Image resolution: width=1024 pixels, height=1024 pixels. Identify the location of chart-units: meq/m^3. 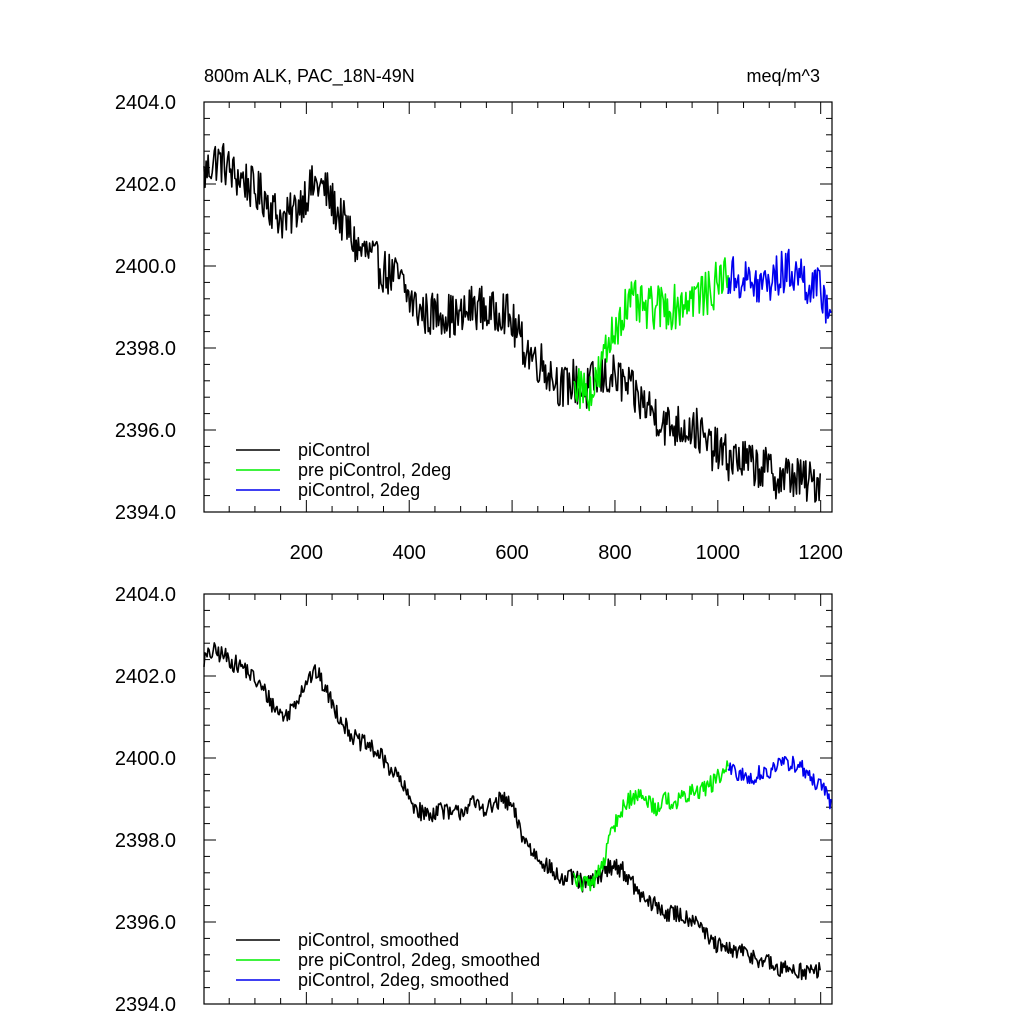
(783, 76).